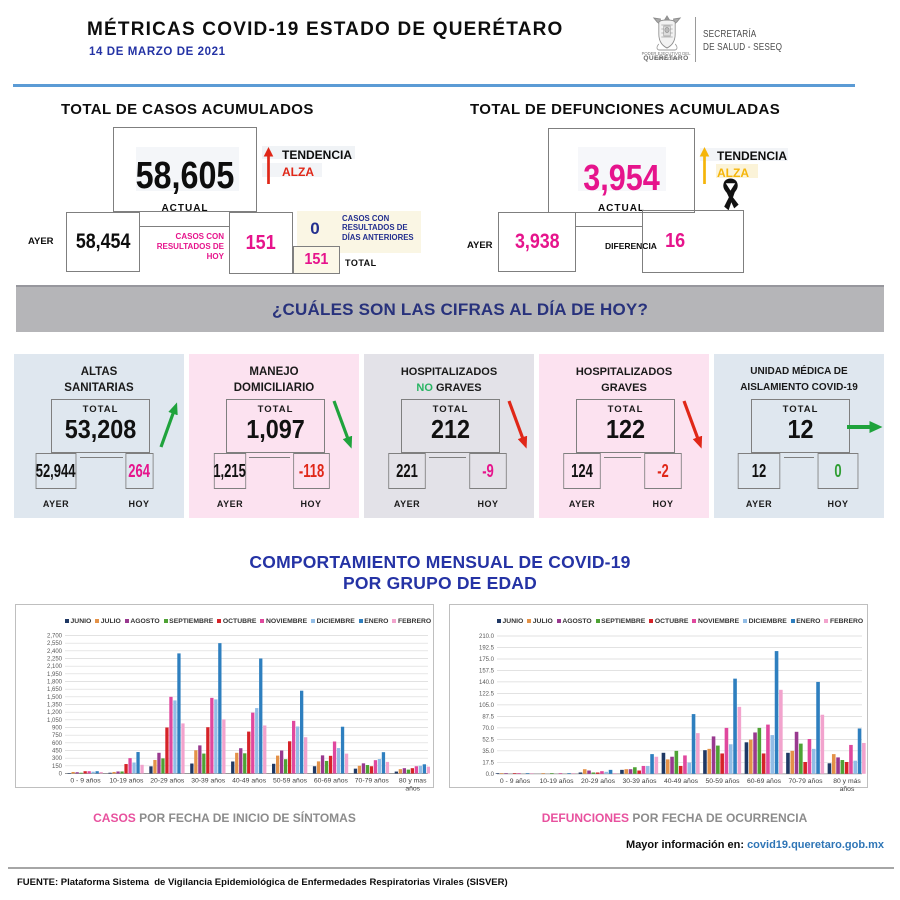 The height and width of the screenshot is (900, 900). I want to click on svg-text: 150, so click(57, 767).